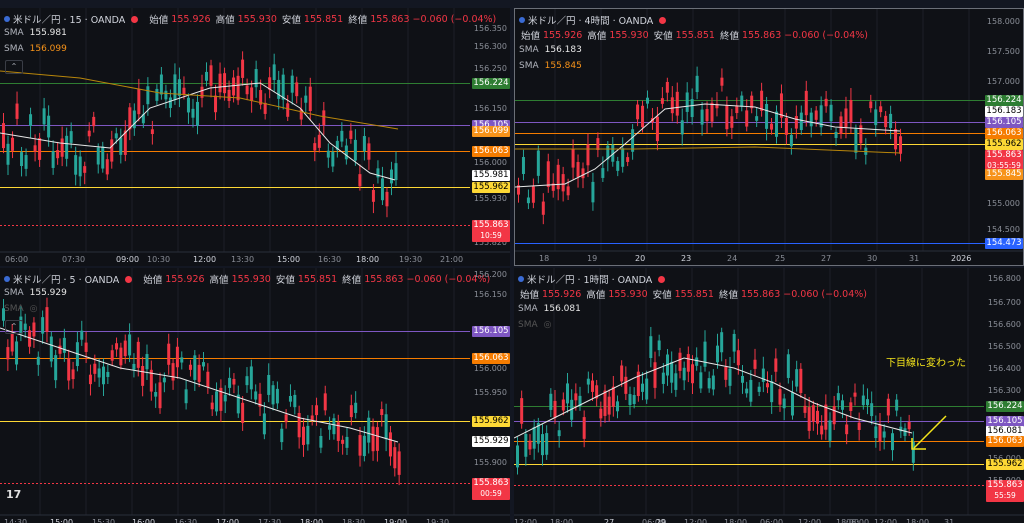  Describe the element at coordinates (549, 309) in the screenshot. I see `sma-legend-1: SMA 156.081` at that location.